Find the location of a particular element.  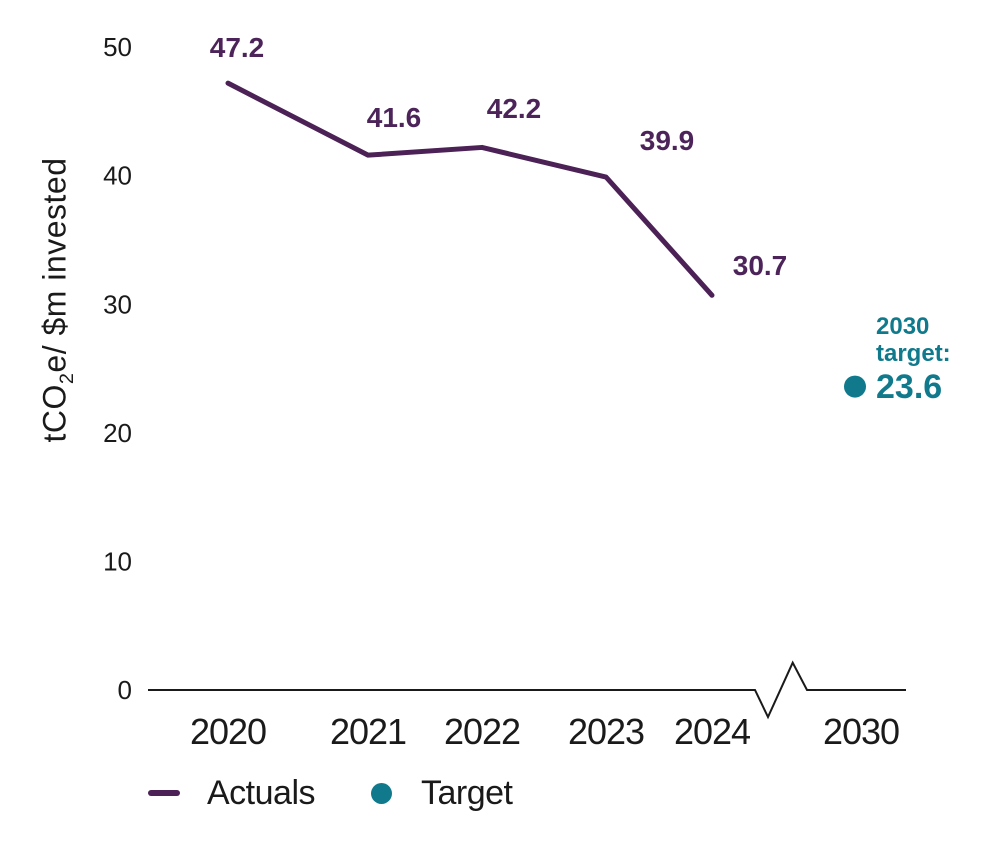

y-axis-title-text: tCO is located at coordinates (54, 413).